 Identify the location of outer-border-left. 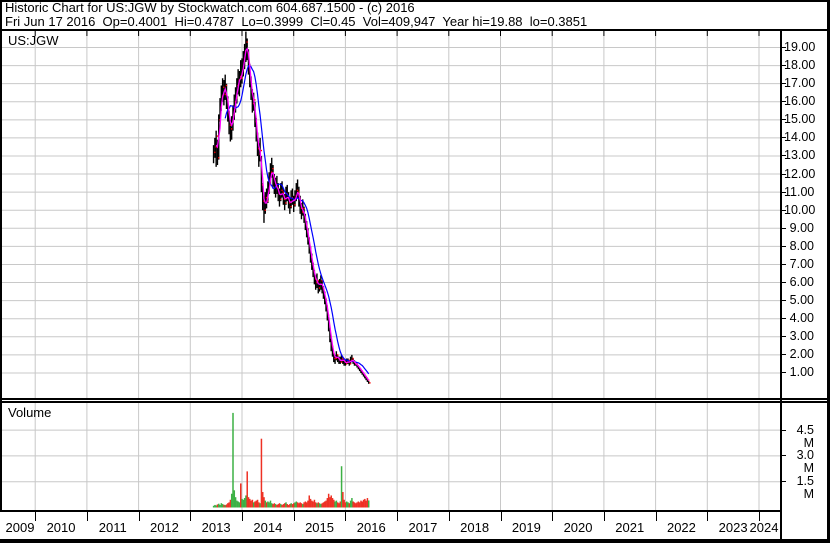
(1, 271).